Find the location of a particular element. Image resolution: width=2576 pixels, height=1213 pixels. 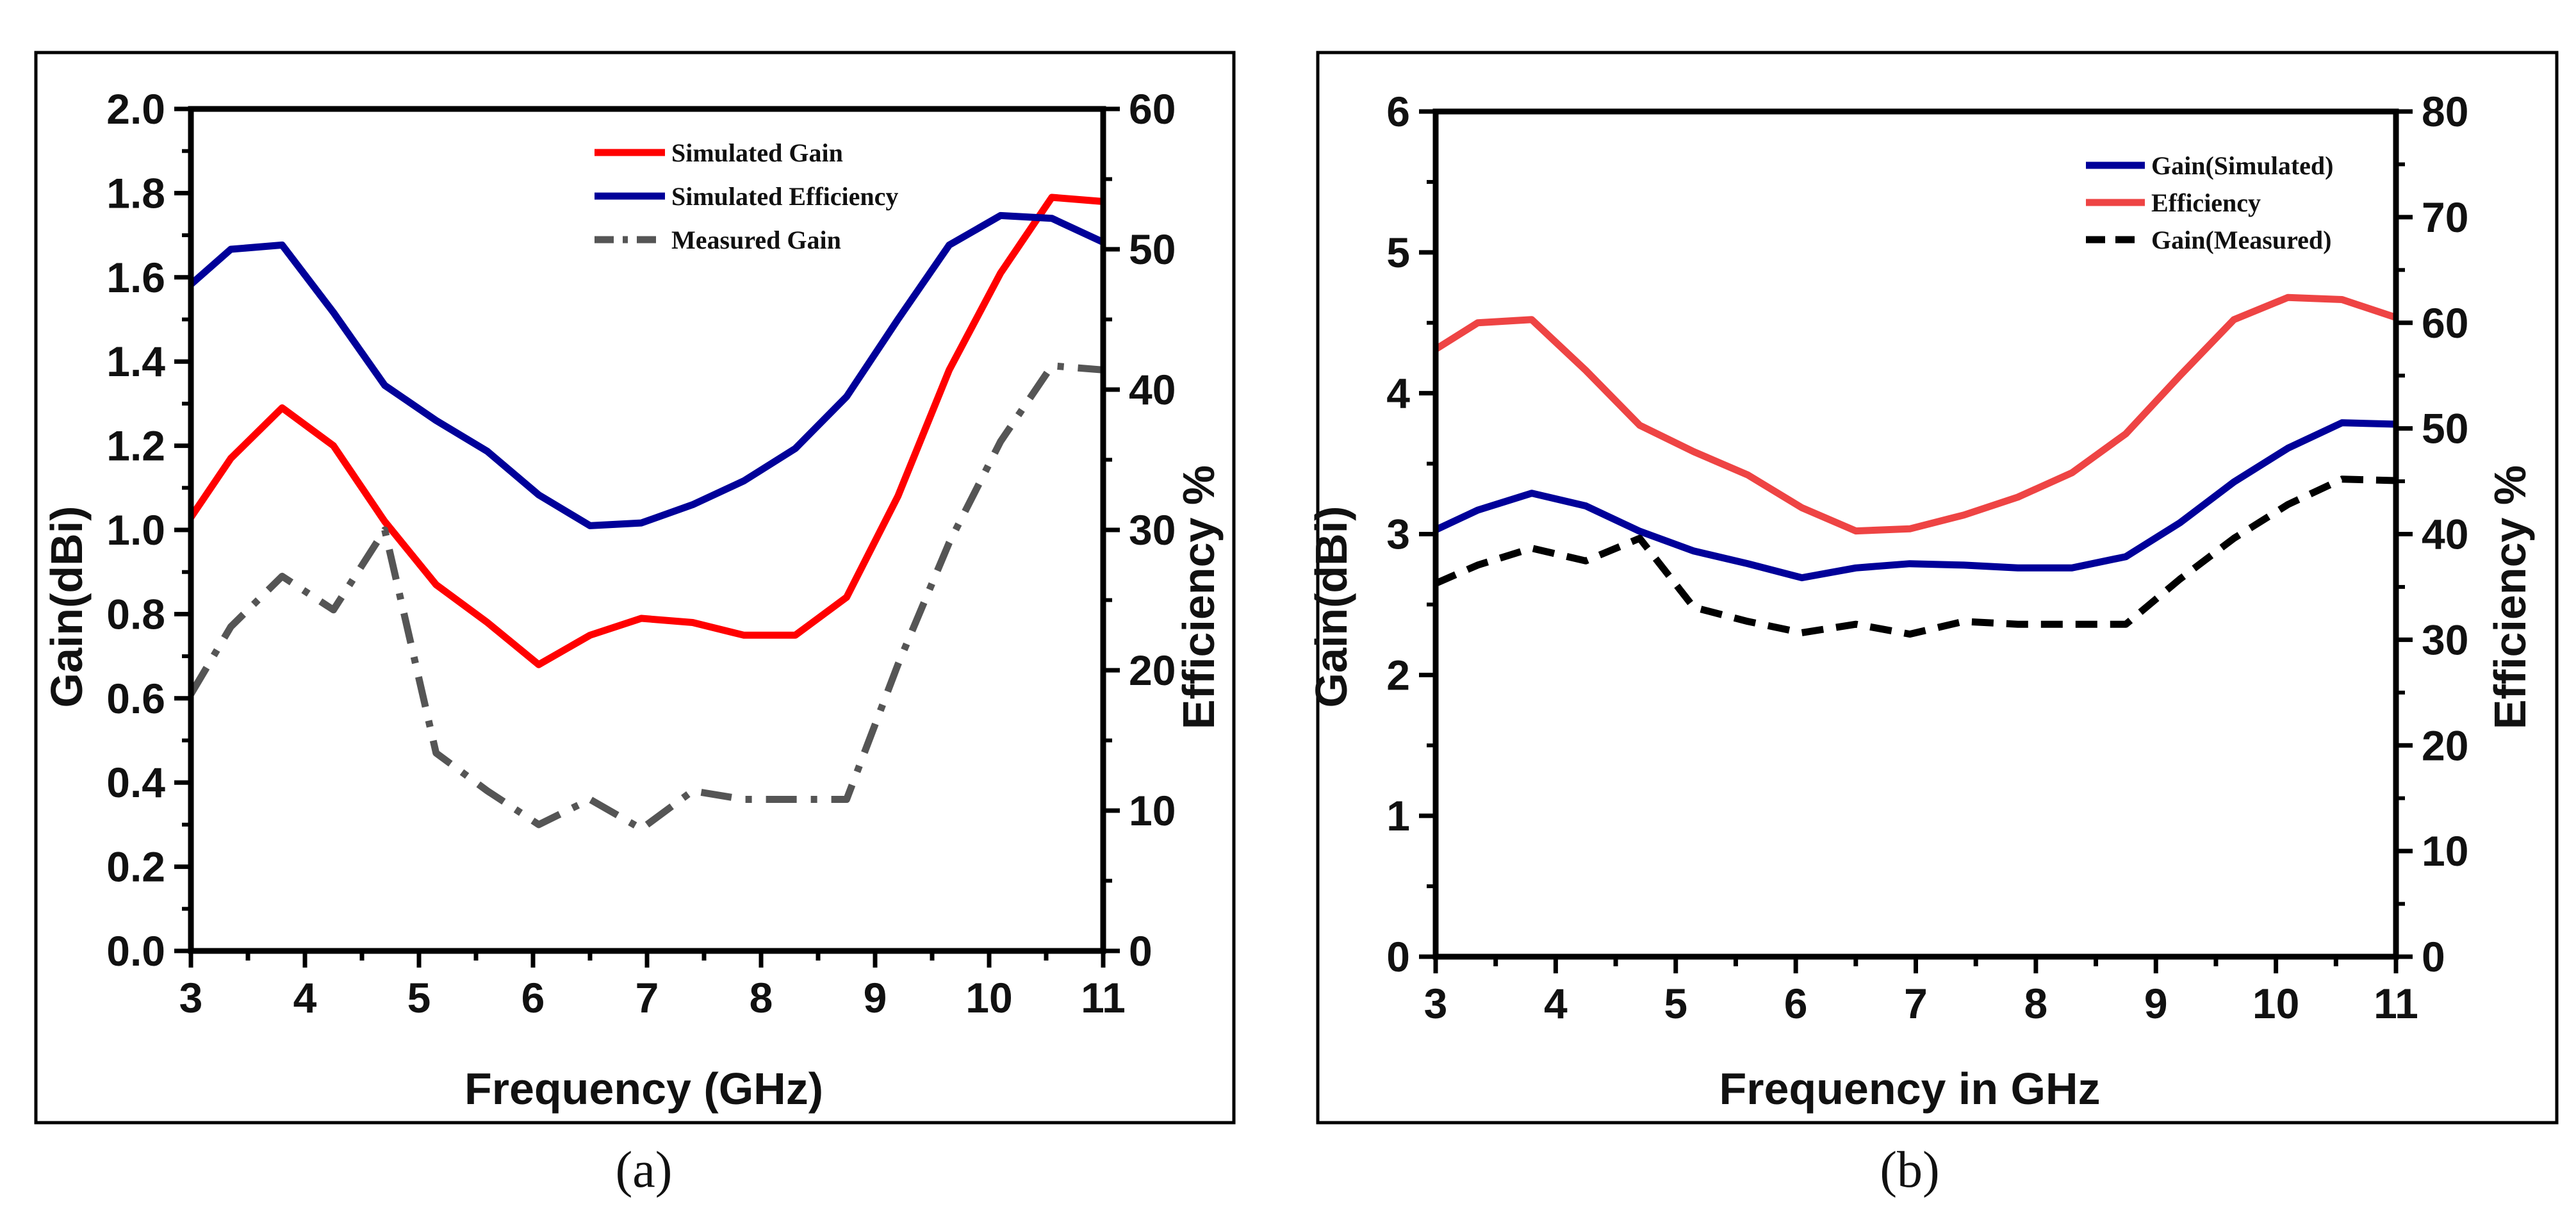

panel-b-x-tick-label: 3 is located at coordinates (1436, 1003).